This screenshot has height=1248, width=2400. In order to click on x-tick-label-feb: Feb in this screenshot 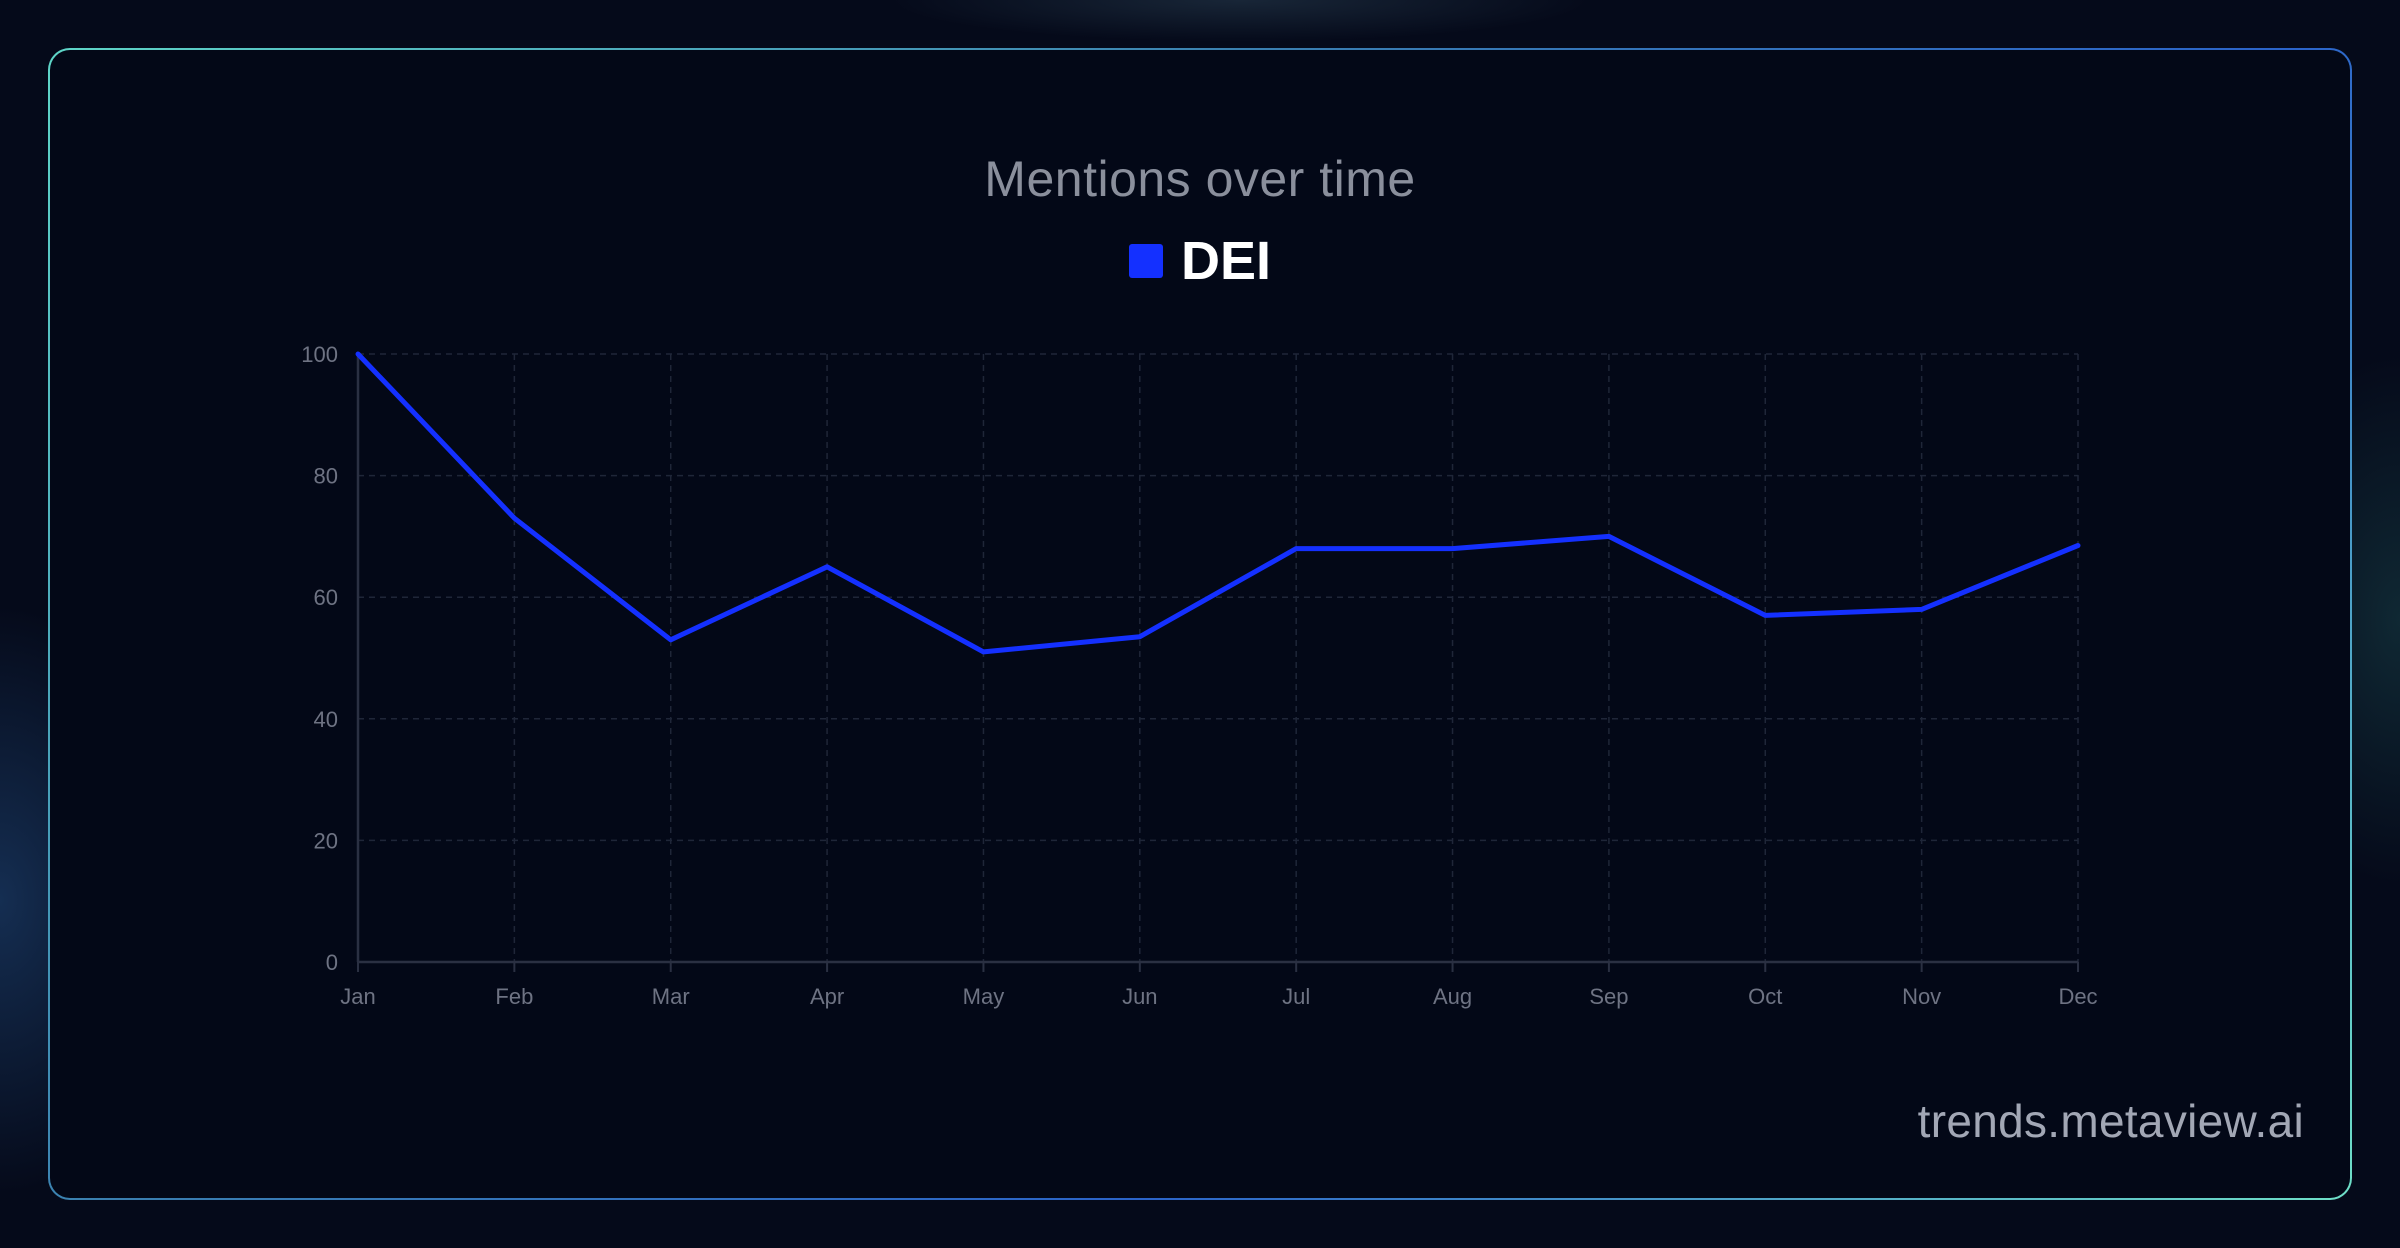, I will do `click(514, 996)`.